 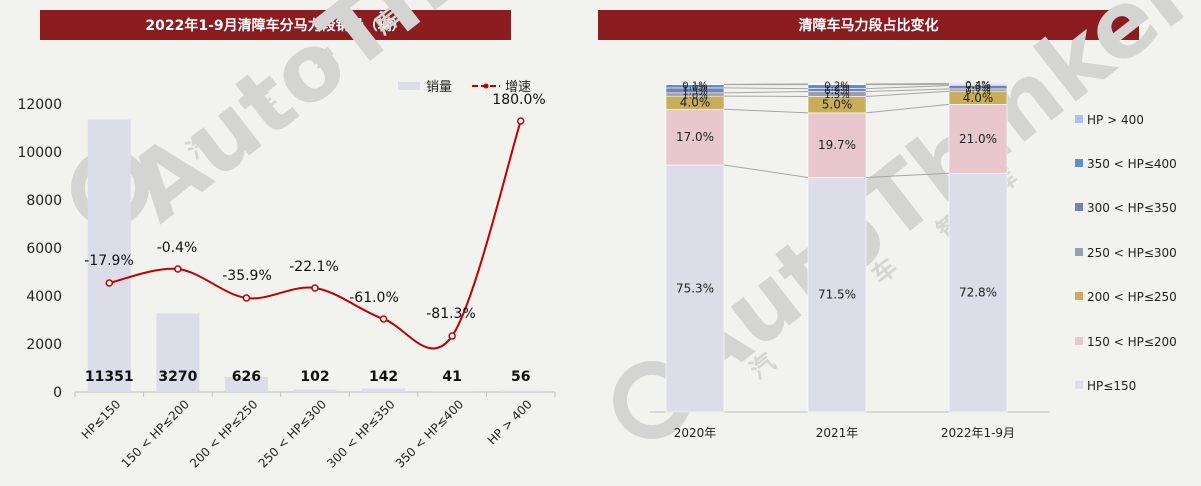 I want to click on growth-label: -22.1%, so click(x=314, y=267).